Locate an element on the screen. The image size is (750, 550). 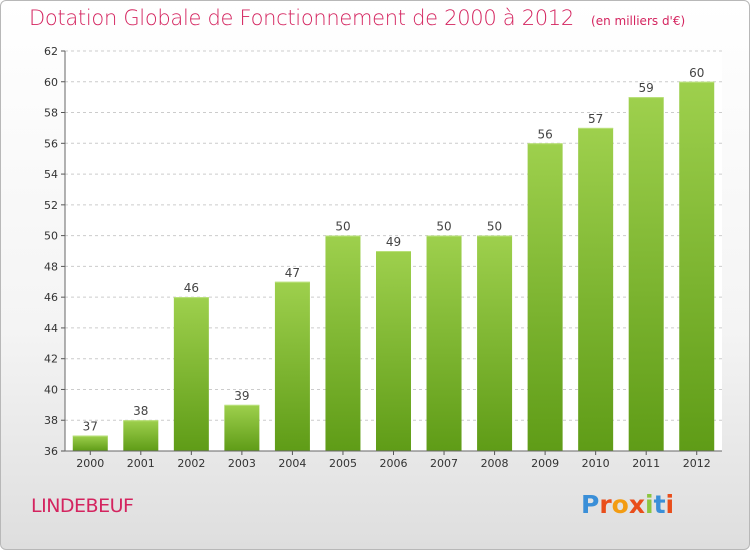
y-tick-label: 44 is located at coordinates (51, 328).